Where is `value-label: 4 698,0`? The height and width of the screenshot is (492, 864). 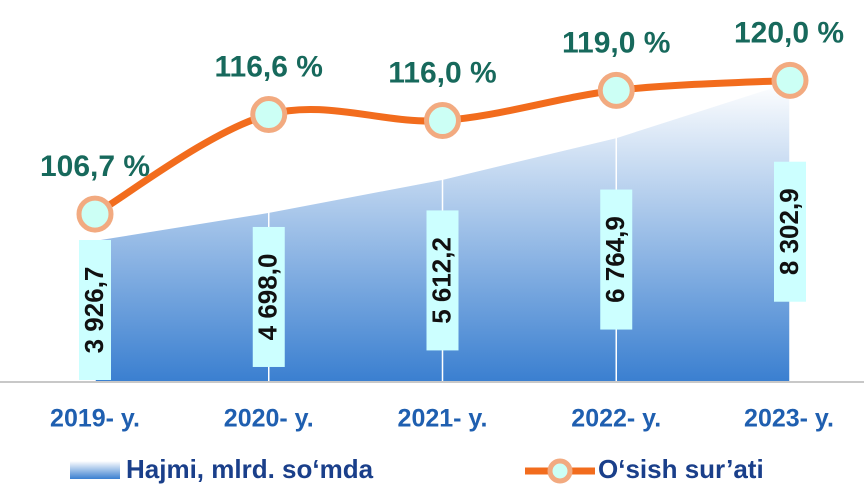
value-label: 4 698,0 is located at coordinates (268, 297).